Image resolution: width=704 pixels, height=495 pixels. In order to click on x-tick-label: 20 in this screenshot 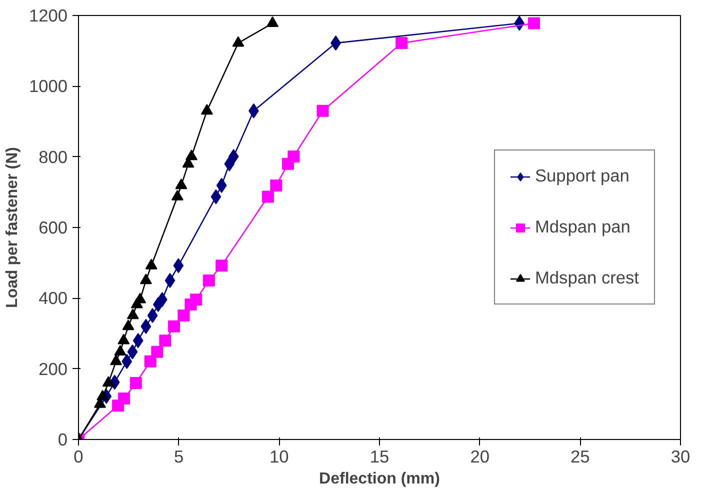, I will do `click(480, 456)`.